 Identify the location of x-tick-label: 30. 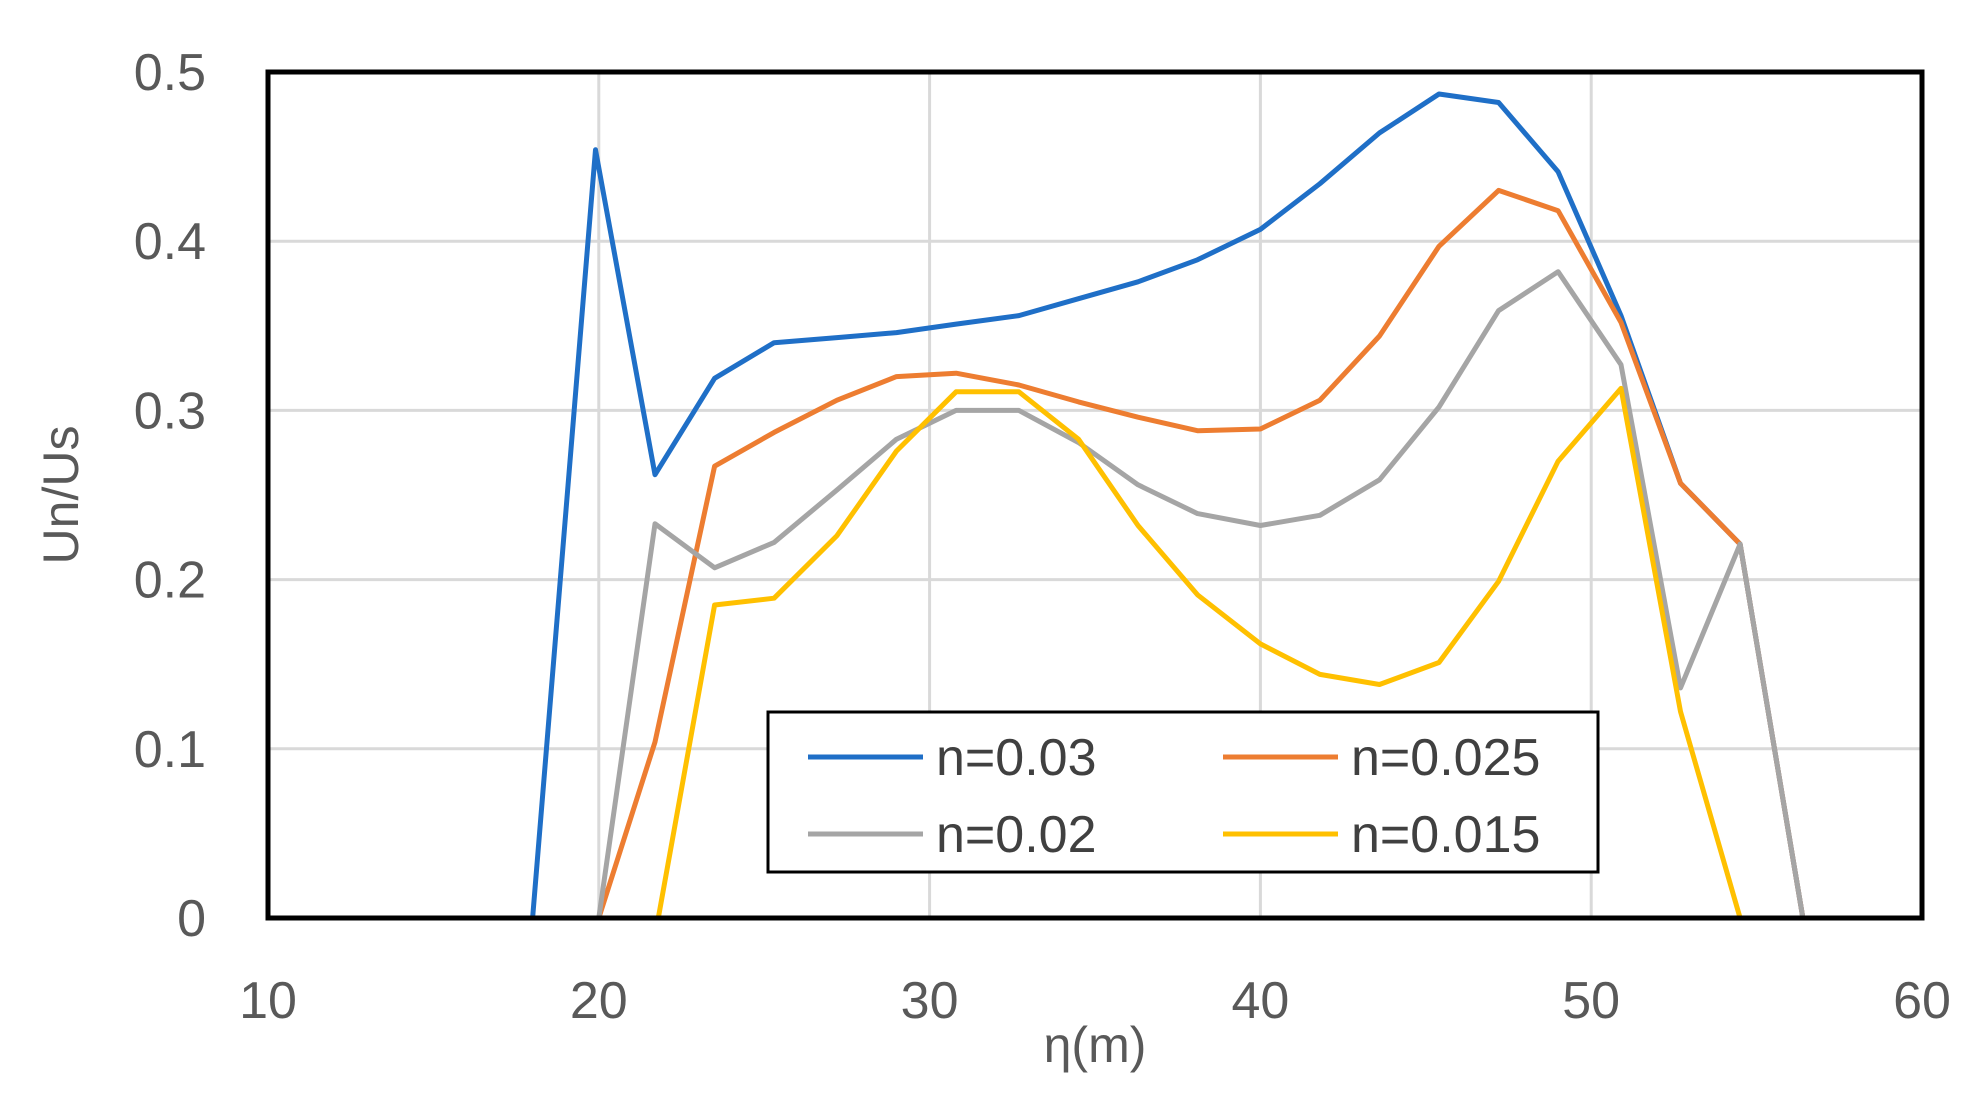
(930, 1001).